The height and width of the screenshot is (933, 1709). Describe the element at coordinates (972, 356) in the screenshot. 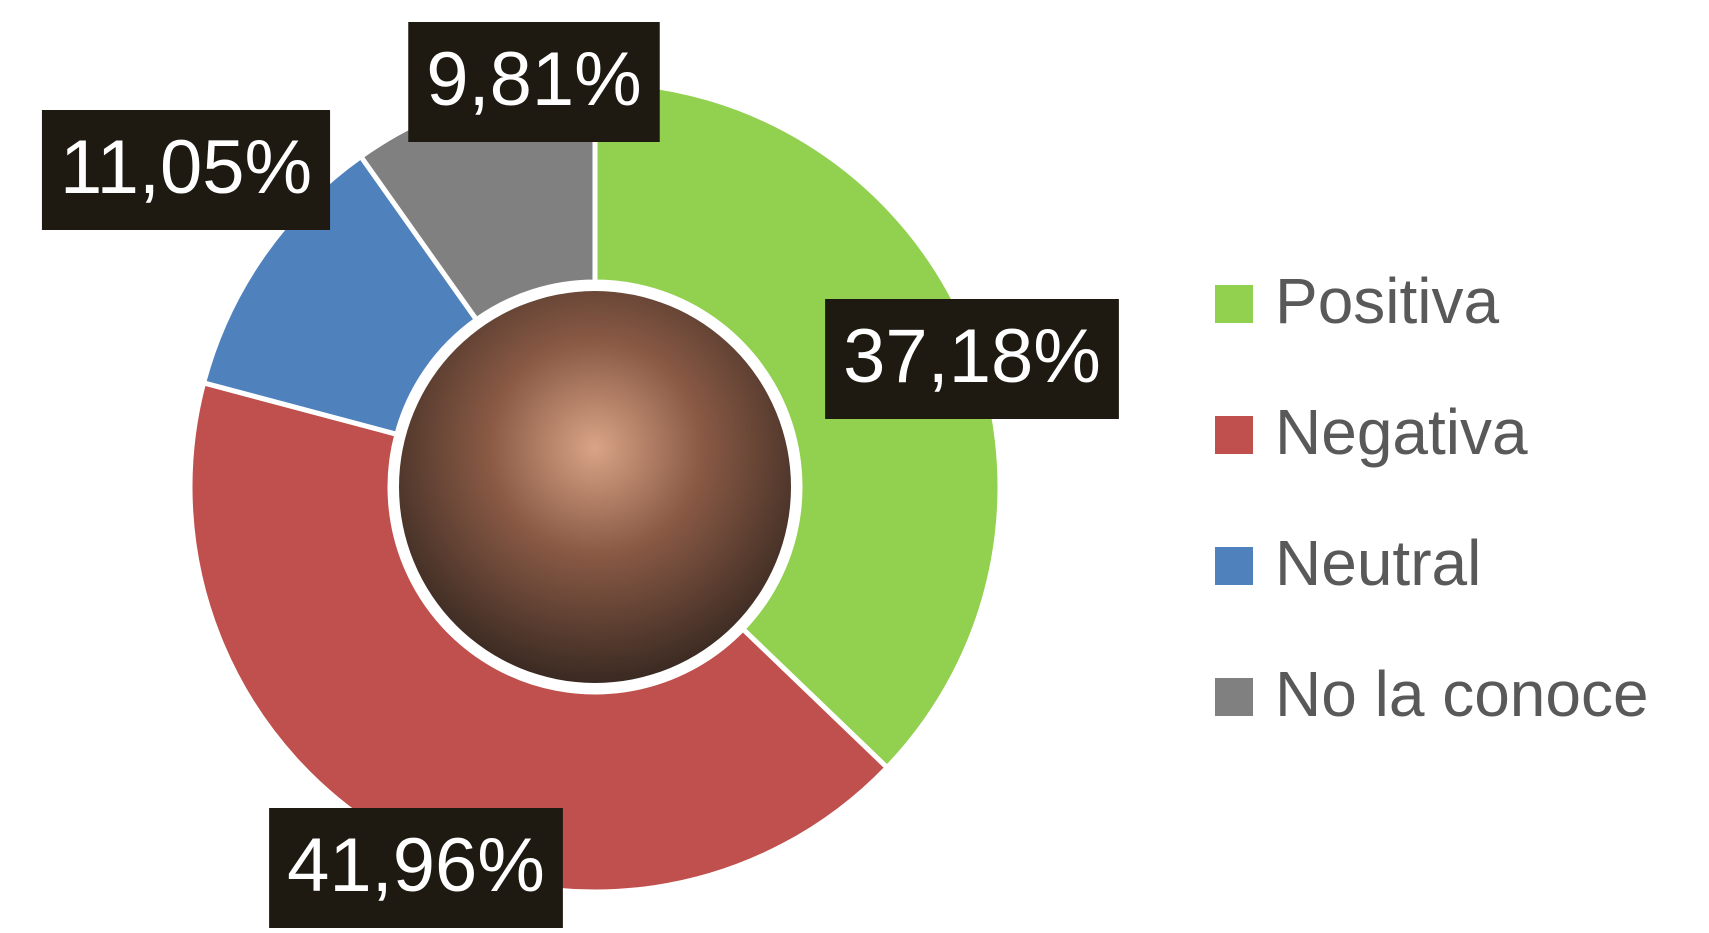

I see `data-label: 37,18%` at that location.